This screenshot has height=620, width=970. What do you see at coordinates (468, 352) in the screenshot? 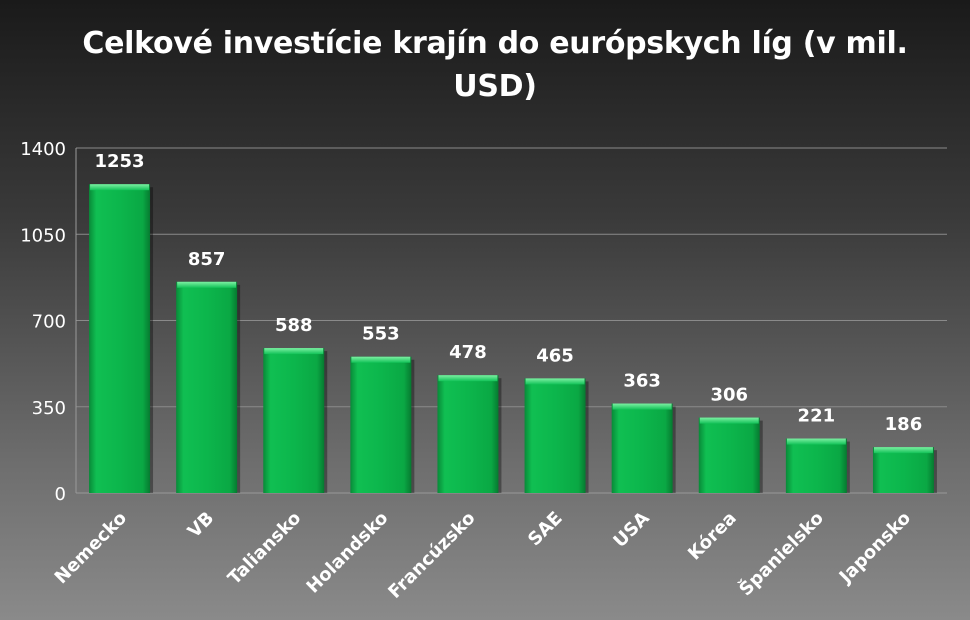
I see `data-label: 478` at bounding box center [468, 352].